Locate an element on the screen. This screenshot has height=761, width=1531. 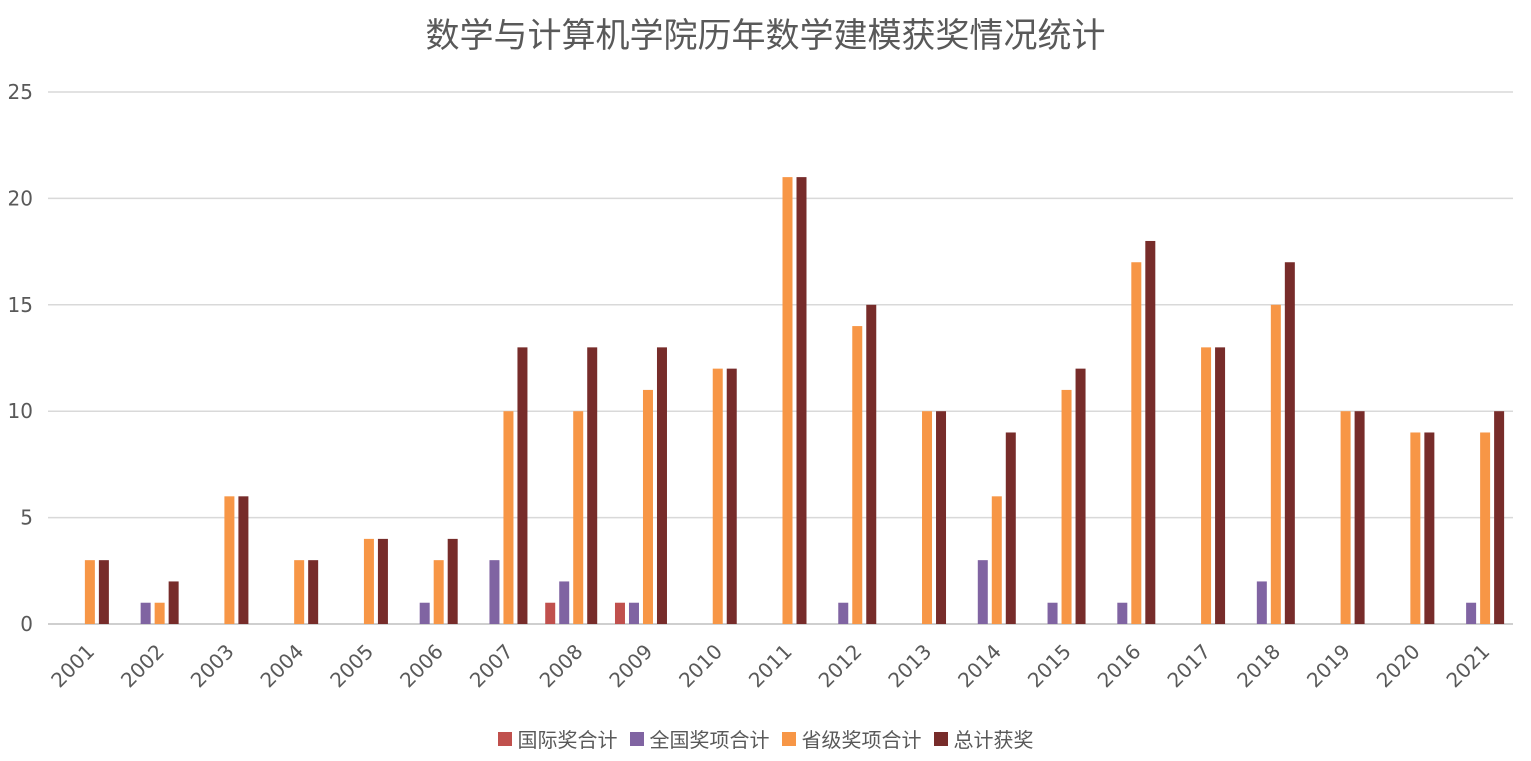
y-tick-label: 25 is located at coordinates (20, 92).